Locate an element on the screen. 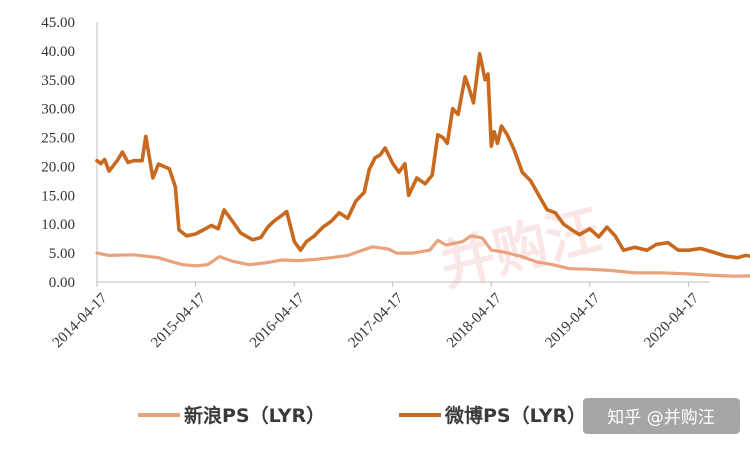 The height and width of the screenshot is (449, 750). y-tick-label: 45.00 is located at coordinates (58, 23).